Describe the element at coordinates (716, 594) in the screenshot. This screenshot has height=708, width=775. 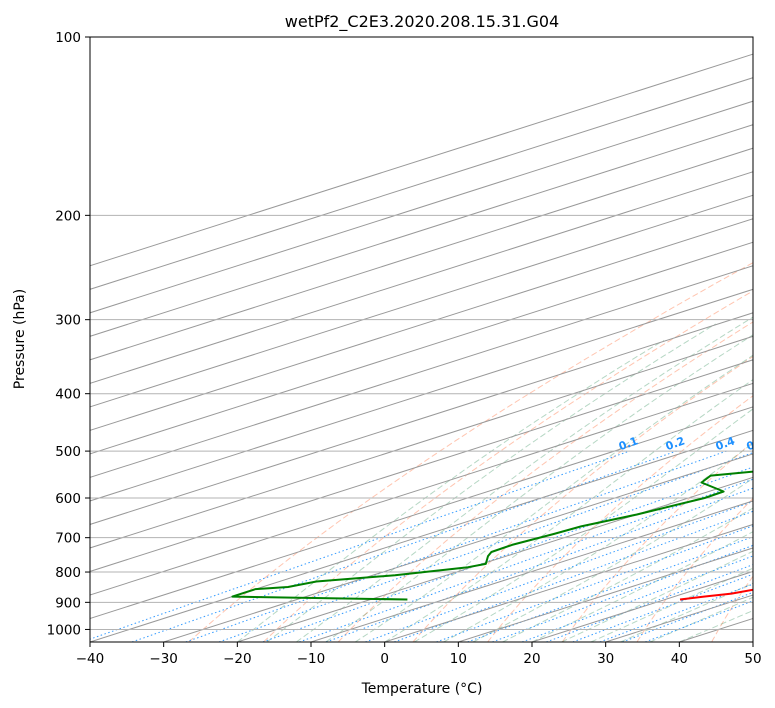
I see `temperature-profile-line` at that location.